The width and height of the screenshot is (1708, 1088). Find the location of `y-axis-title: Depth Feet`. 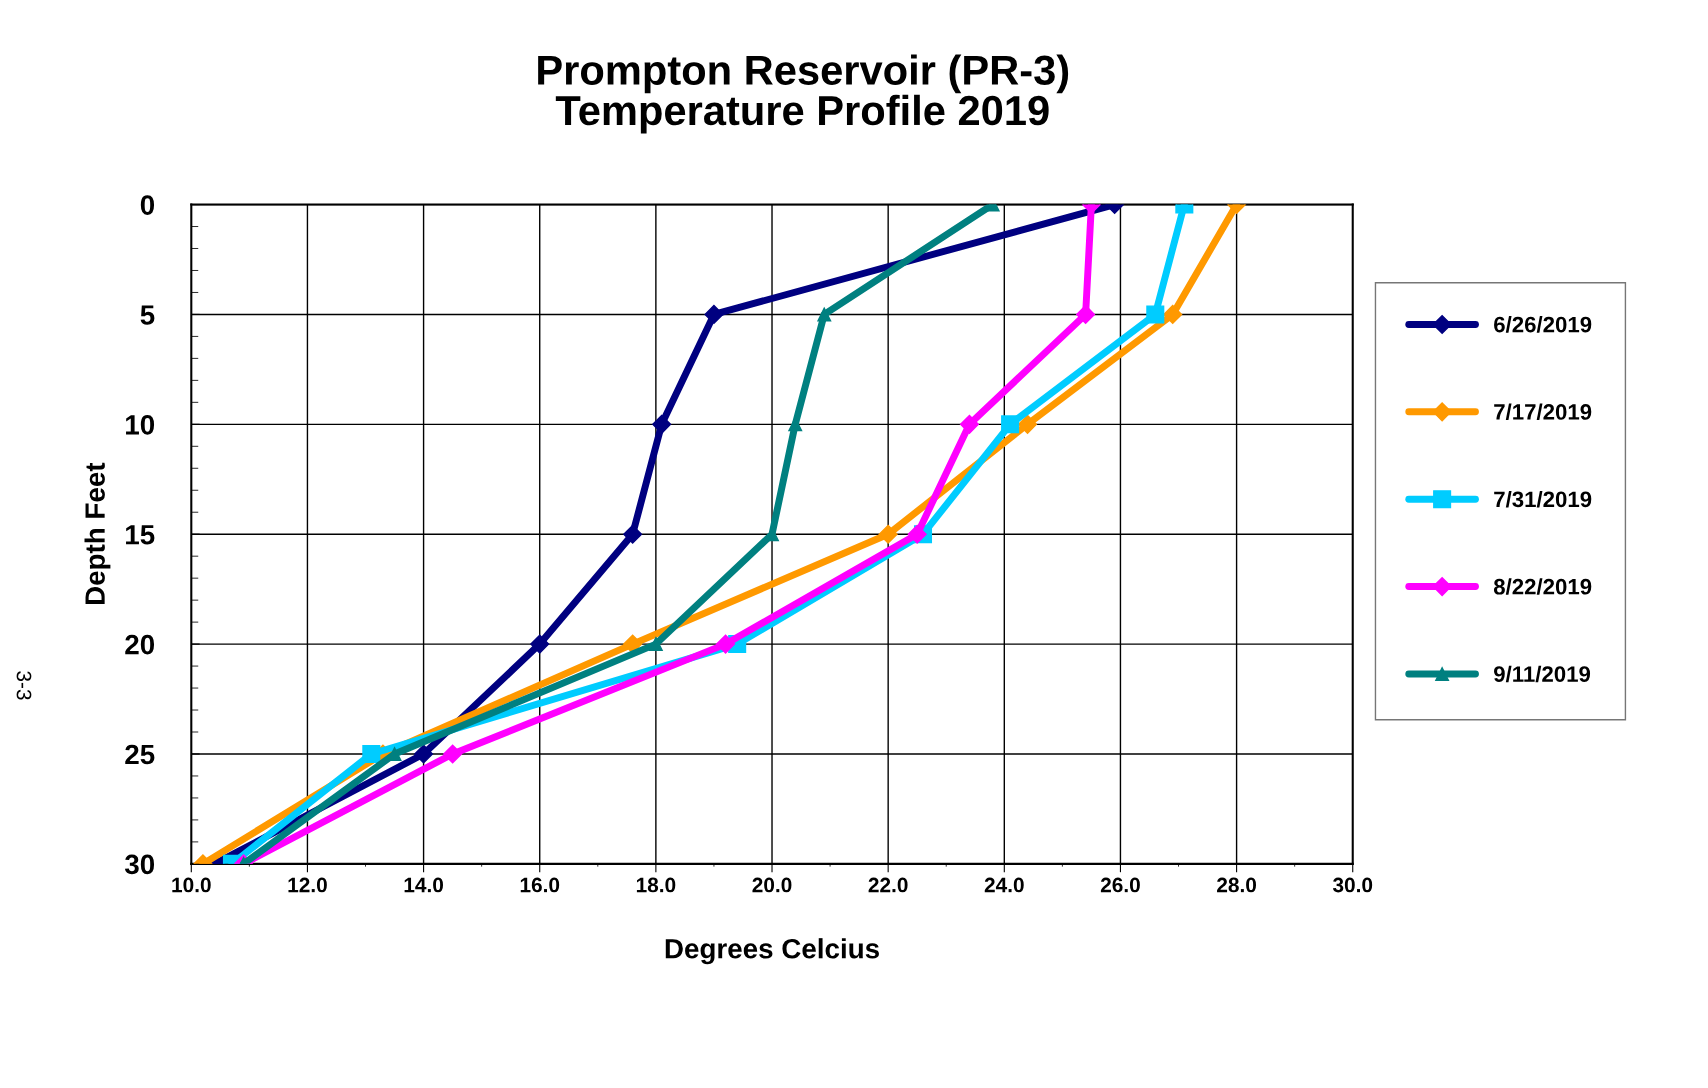

y-axis-title: Depth Feet is located at coordinates (97, 533).